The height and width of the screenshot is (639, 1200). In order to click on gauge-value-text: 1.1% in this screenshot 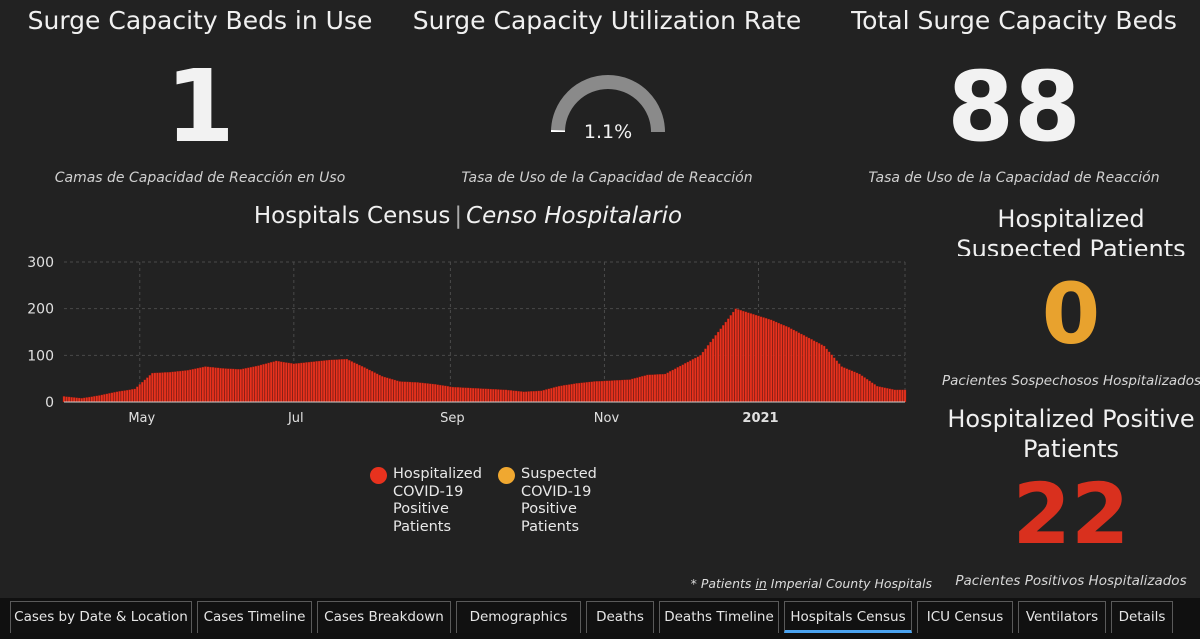, I will do `click(608, 132)`.